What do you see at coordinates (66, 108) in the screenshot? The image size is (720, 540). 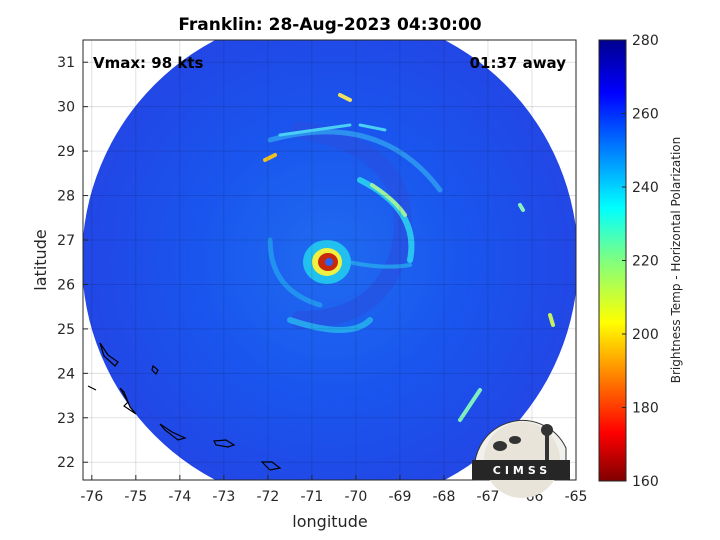 I see `y-tick-label: 30` at bounding box center [66, 108].